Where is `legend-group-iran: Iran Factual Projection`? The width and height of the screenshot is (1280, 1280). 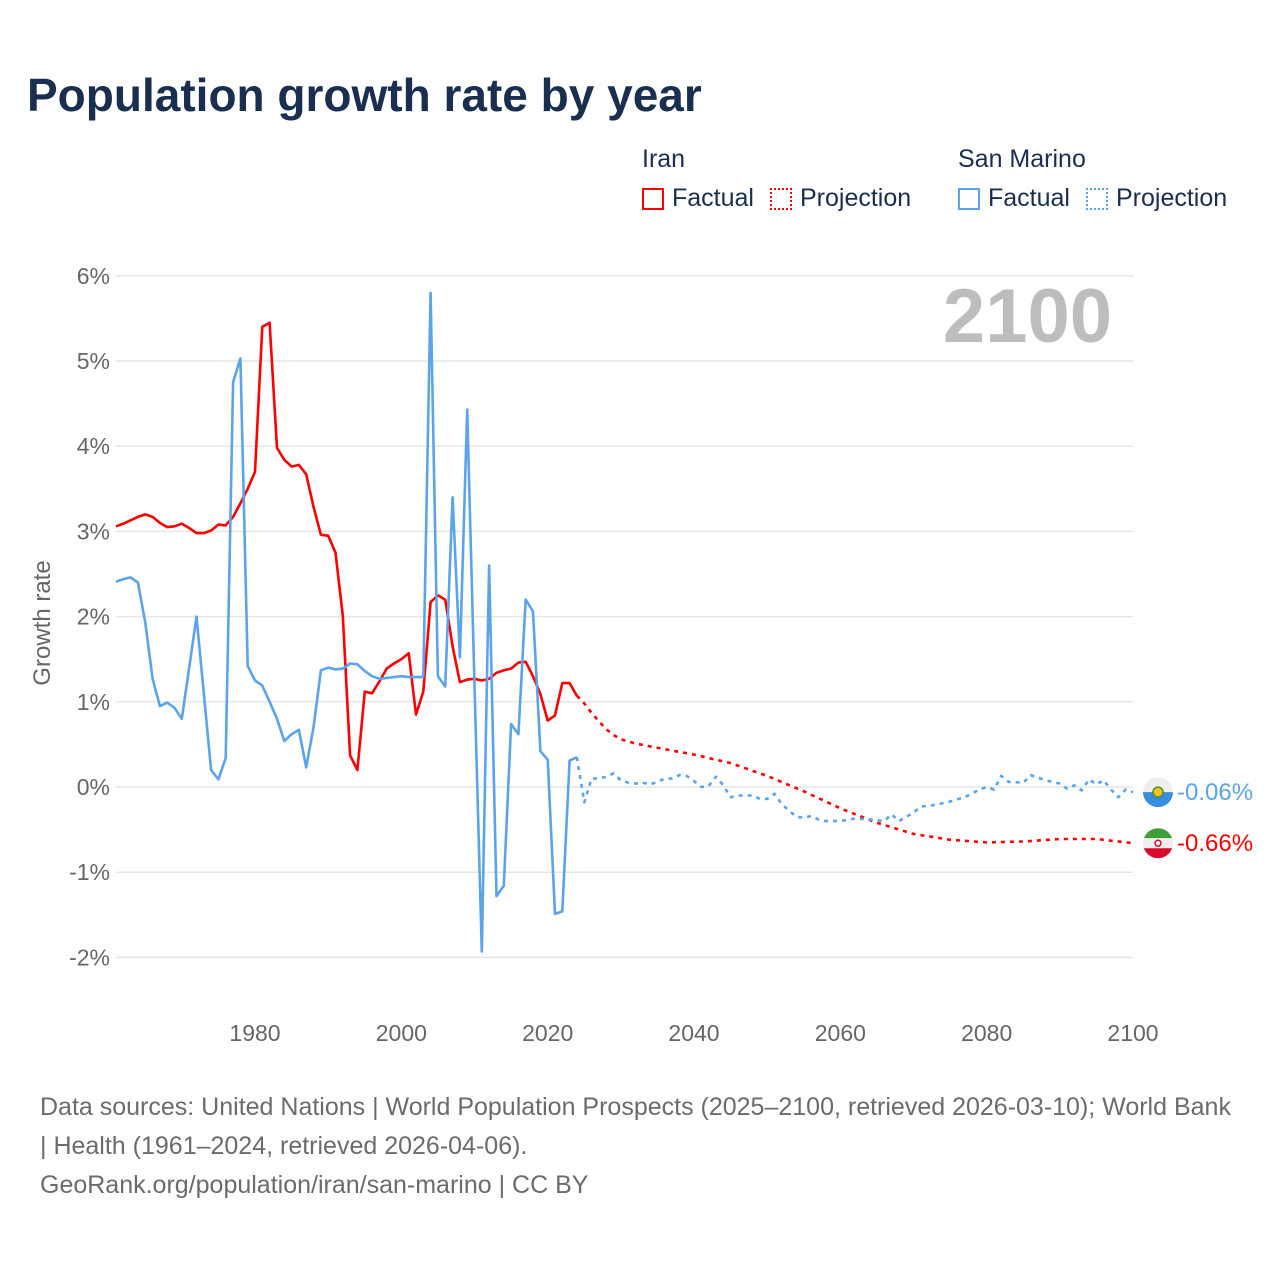 legend-group-iran: Iran Factual Projection is located at coordinates (784, 179).